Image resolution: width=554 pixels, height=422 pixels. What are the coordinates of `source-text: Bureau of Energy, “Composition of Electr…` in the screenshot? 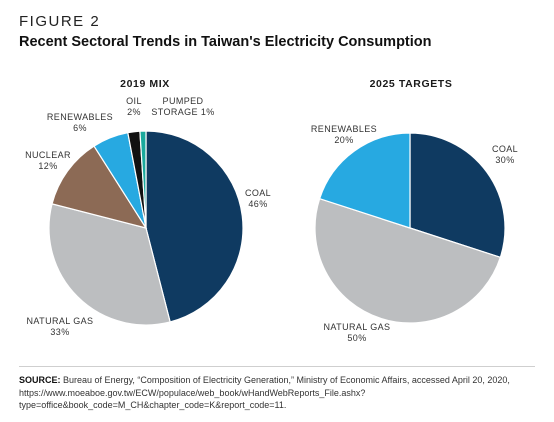 It's located at (264, 392).